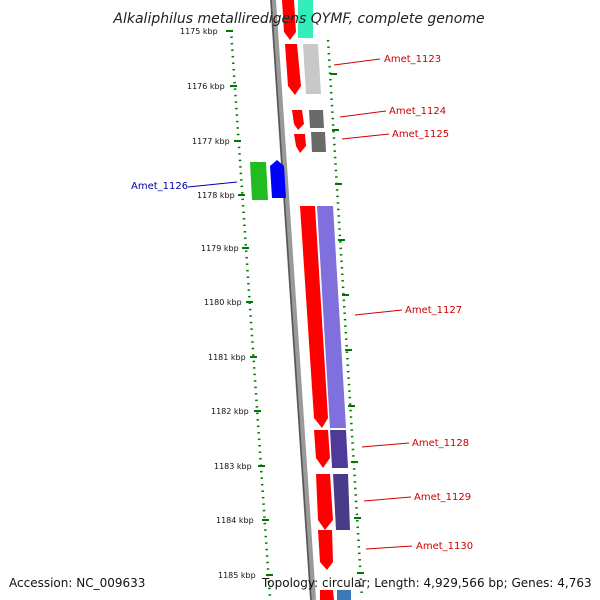 The height and width of the screenshot is (600, 600). What do you see at coordinates (420, 134) in the screenshot?
I see `gene-label: Amet_1125` at bounding box center [420, 134].